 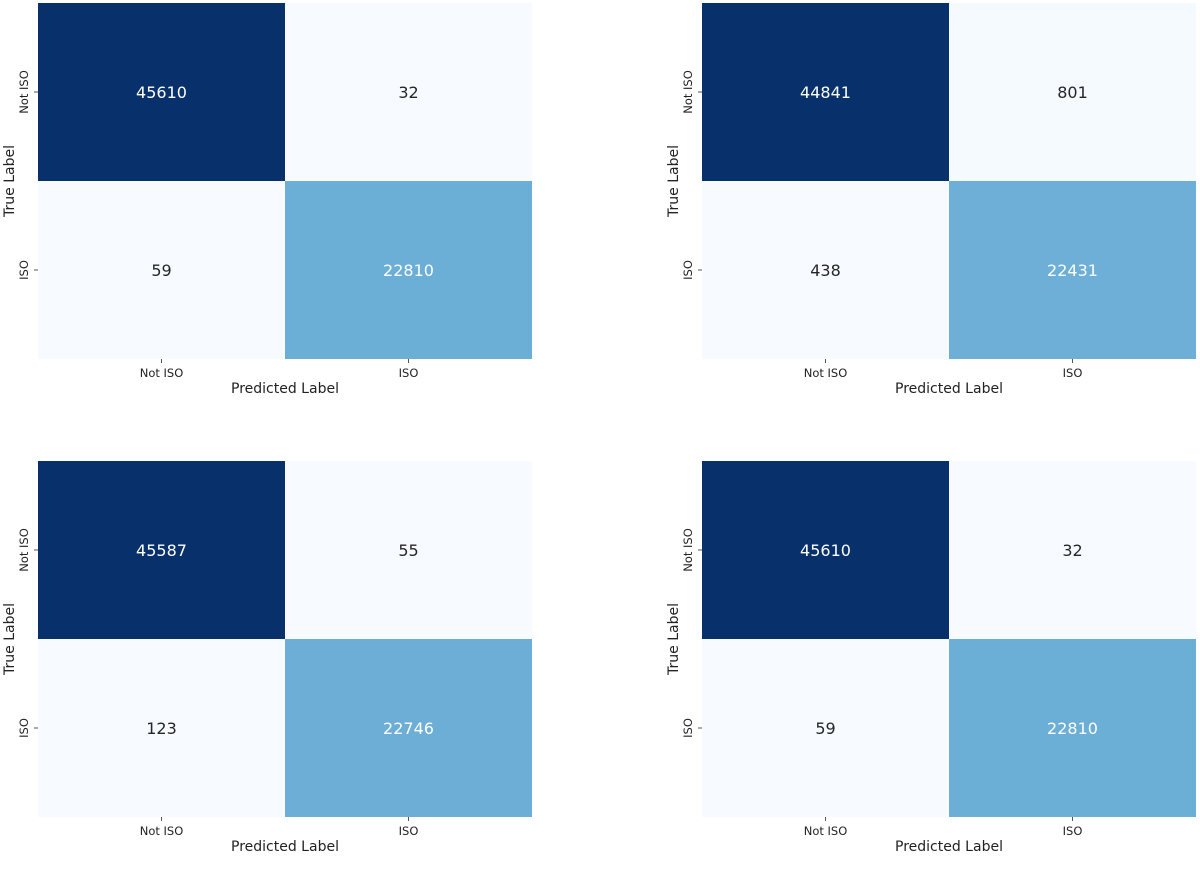 I want to click on cell-value-r1-c1: 22431, so click(x=1072, y=270).